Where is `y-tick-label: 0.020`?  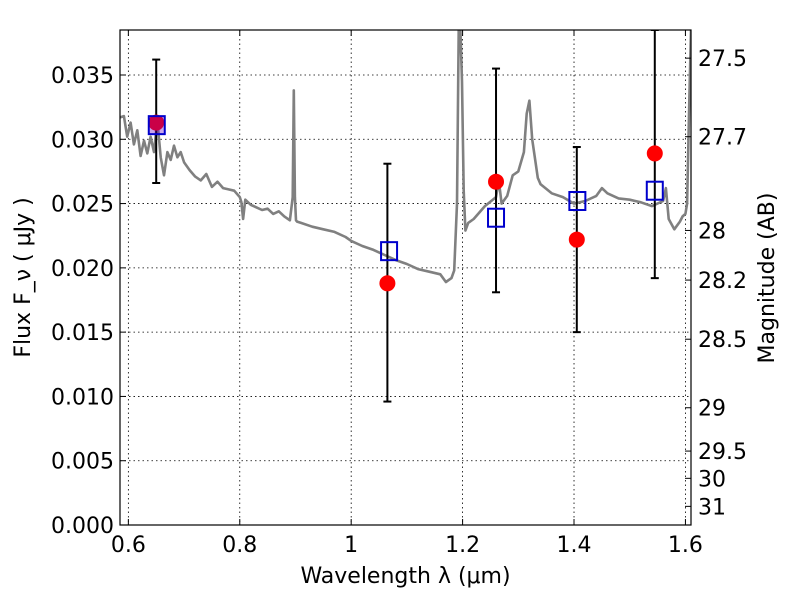
y-tick-label: 0.020 is located at coordinates (82, 269).